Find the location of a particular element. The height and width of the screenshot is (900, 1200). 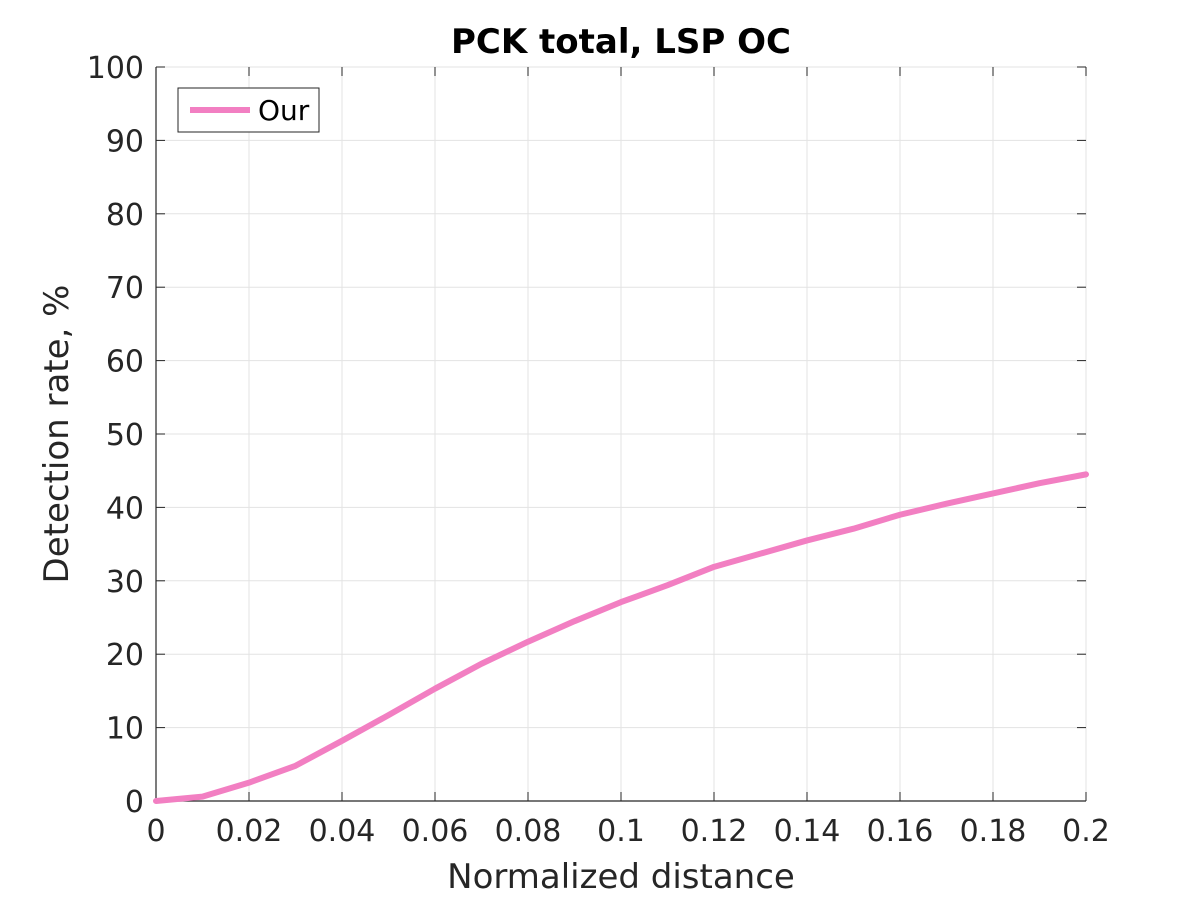

x-tick-label: 0.04 is located at coordinates (342, 831).